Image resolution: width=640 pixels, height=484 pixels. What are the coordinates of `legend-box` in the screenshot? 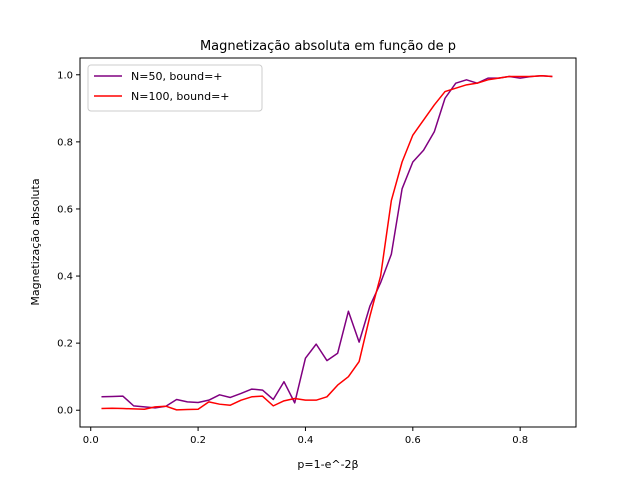 It's located at (175, 88).